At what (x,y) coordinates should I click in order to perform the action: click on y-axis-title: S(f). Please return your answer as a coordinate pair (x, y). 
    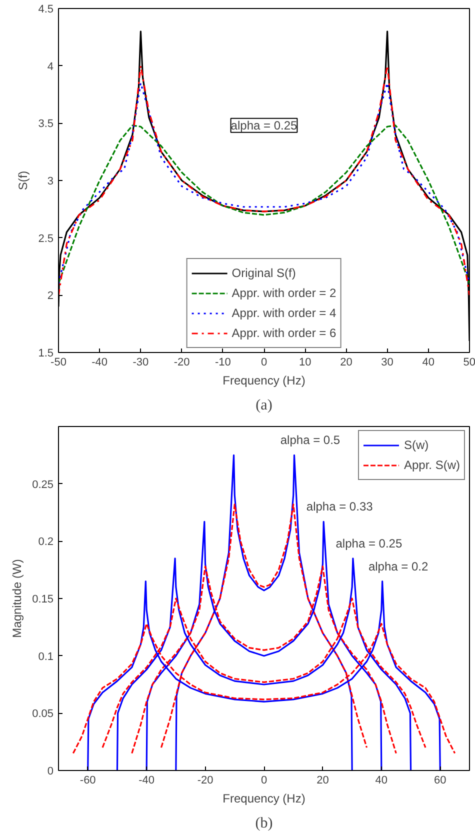
    Looking at the image, I should click on (23, 180).